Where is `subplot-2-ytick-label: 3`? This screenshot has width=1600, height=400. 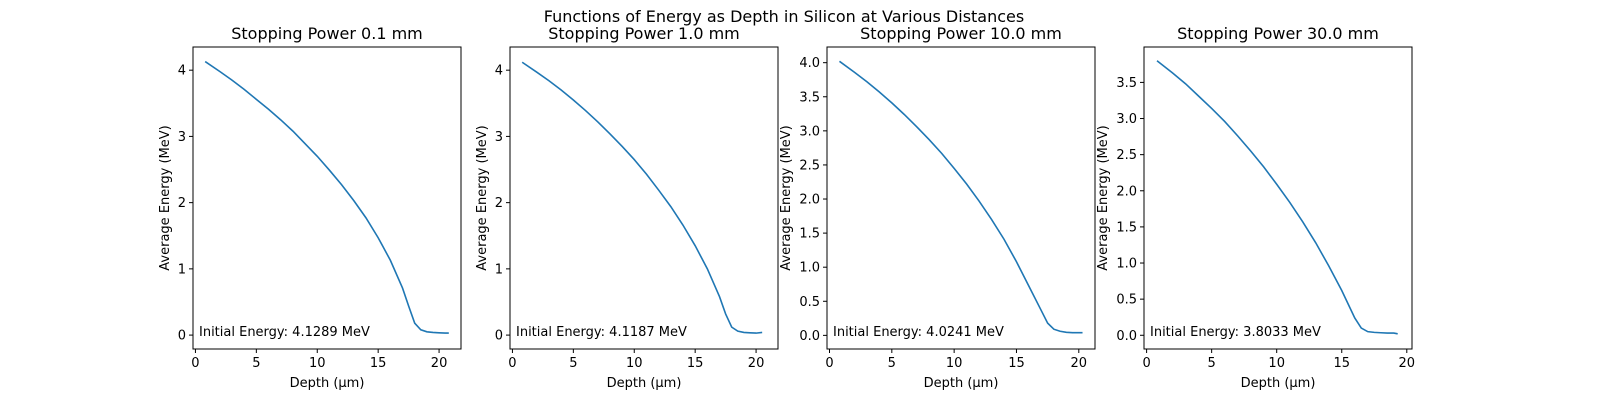
subplot-2-ytick-label: 3 is located at coordinates (499, 137).